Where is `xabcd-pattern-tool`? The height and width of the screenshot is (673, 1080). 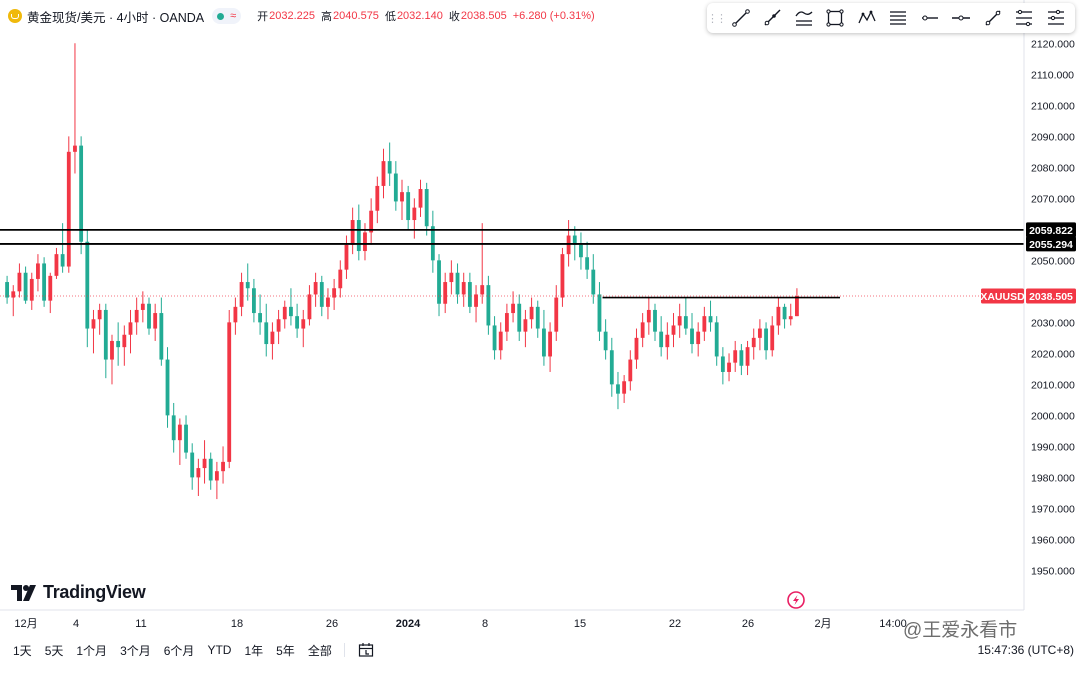
xabcd-pattern-tool is located at coordinates (867, 18).